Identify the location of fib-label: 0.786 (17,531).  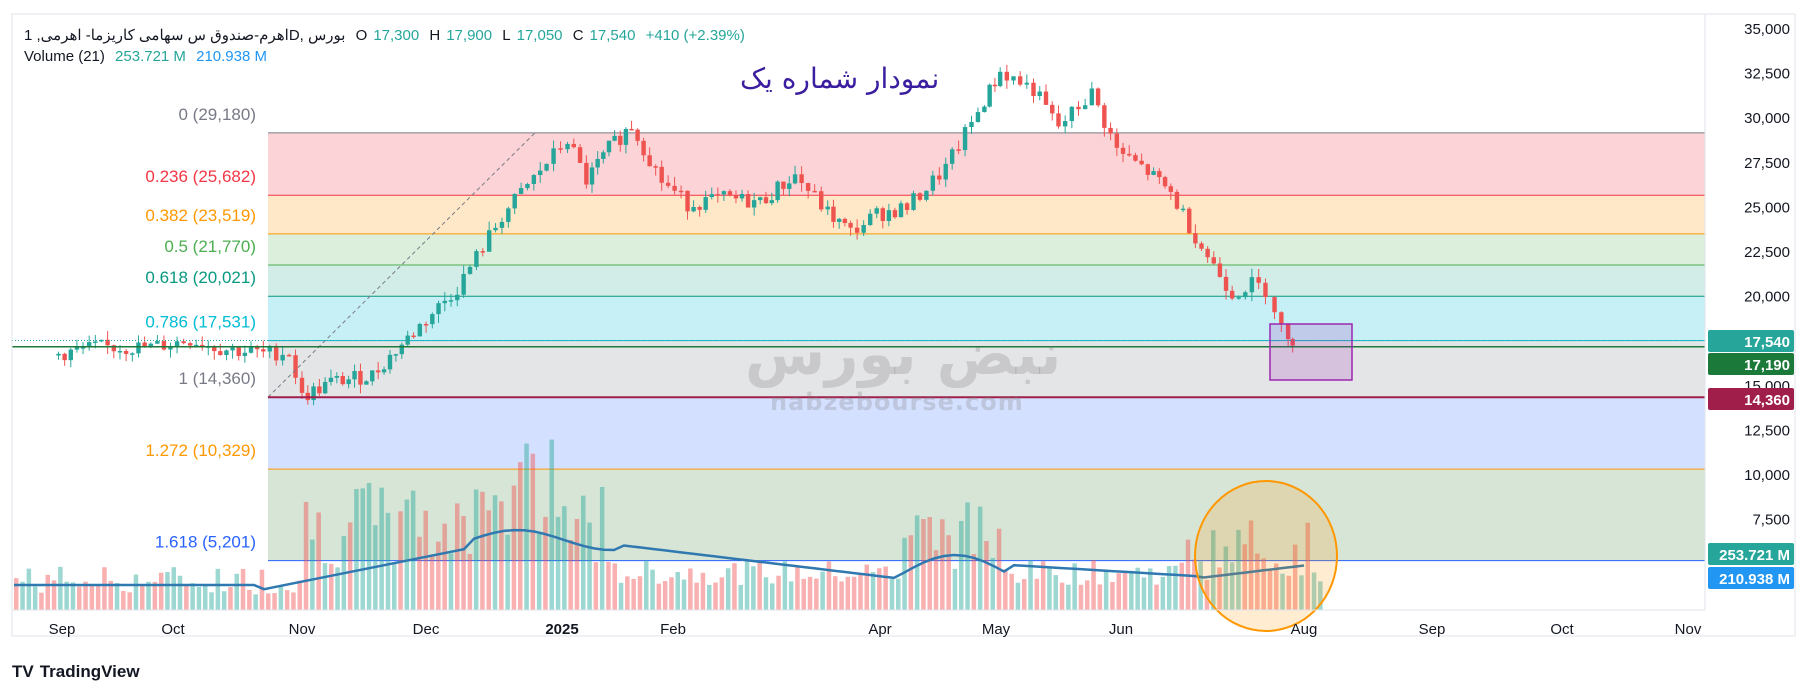
(200, 322).